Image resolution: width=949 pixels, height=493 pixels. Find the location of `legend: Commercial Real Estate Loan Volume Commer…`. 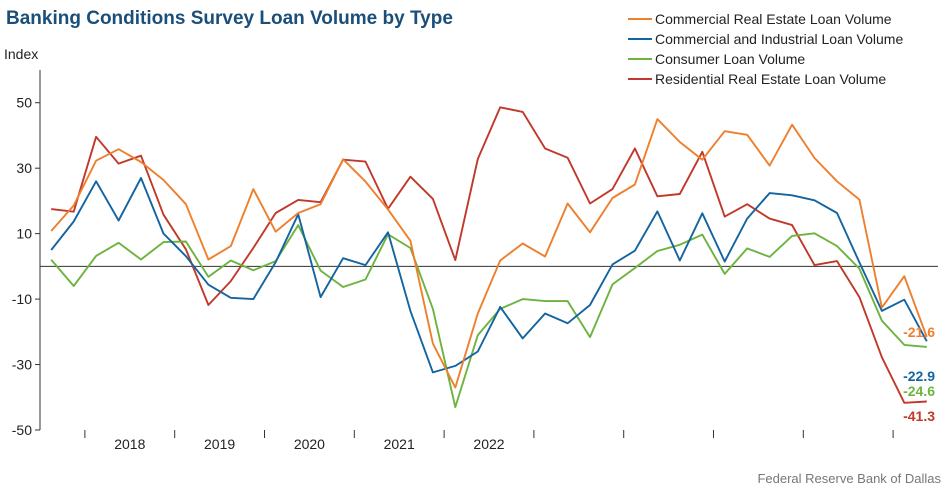

legend: Commercial Real Estate Loan Volume Commer… is located at coordinates (765, 49).